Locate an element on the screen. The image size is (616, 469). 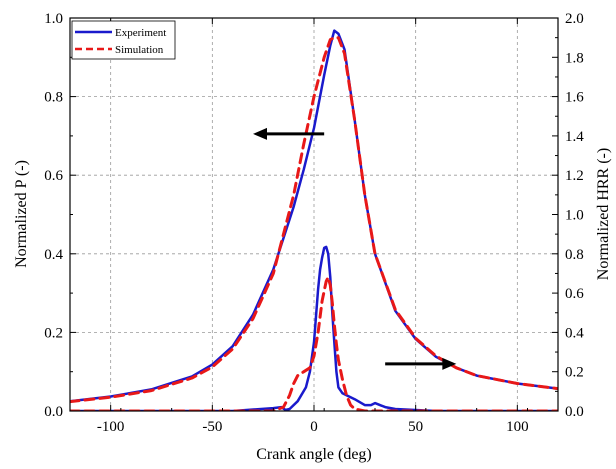
y-left-tick-label: 1.0 is located at coordinates (53, 19).